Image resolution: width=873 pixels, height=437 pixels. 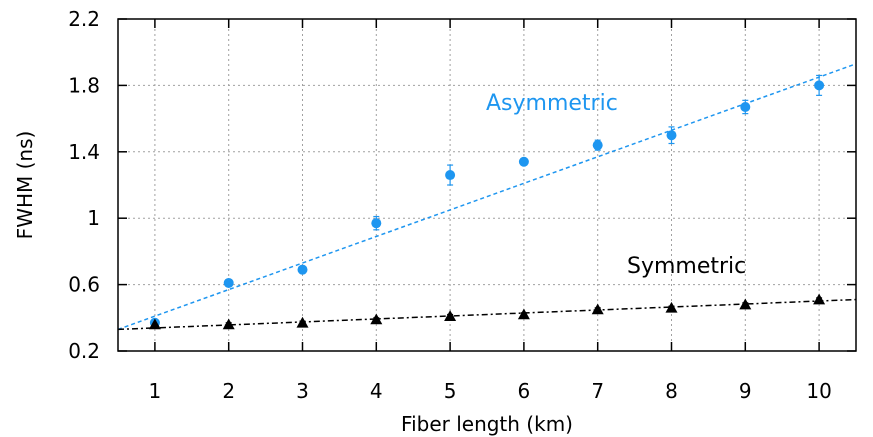 I want to click on series-label-symmetric: Symmetric, so click(x=686, y=266).